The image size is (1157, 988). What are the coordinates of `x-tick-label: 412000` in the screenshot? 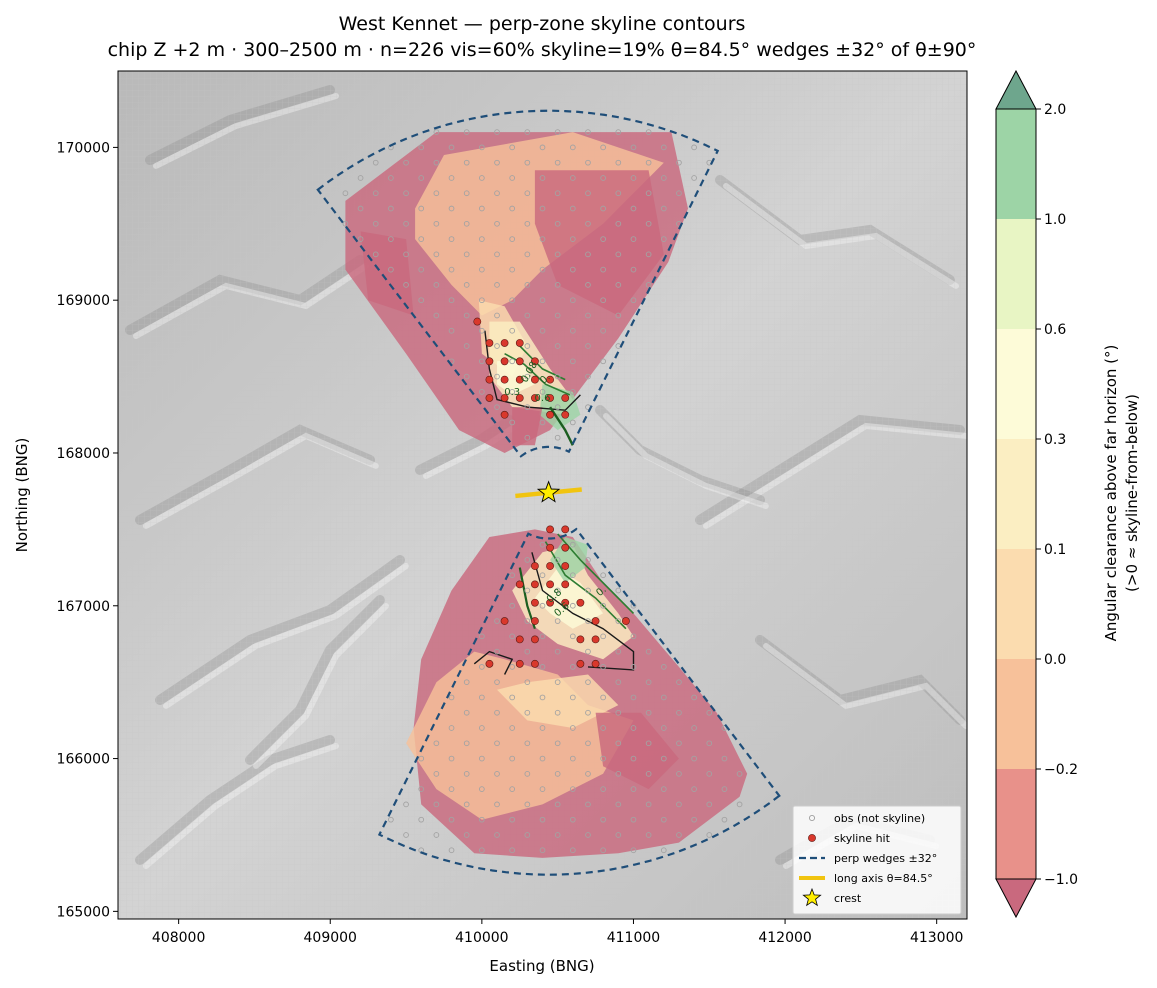 It's located at (784, 938).